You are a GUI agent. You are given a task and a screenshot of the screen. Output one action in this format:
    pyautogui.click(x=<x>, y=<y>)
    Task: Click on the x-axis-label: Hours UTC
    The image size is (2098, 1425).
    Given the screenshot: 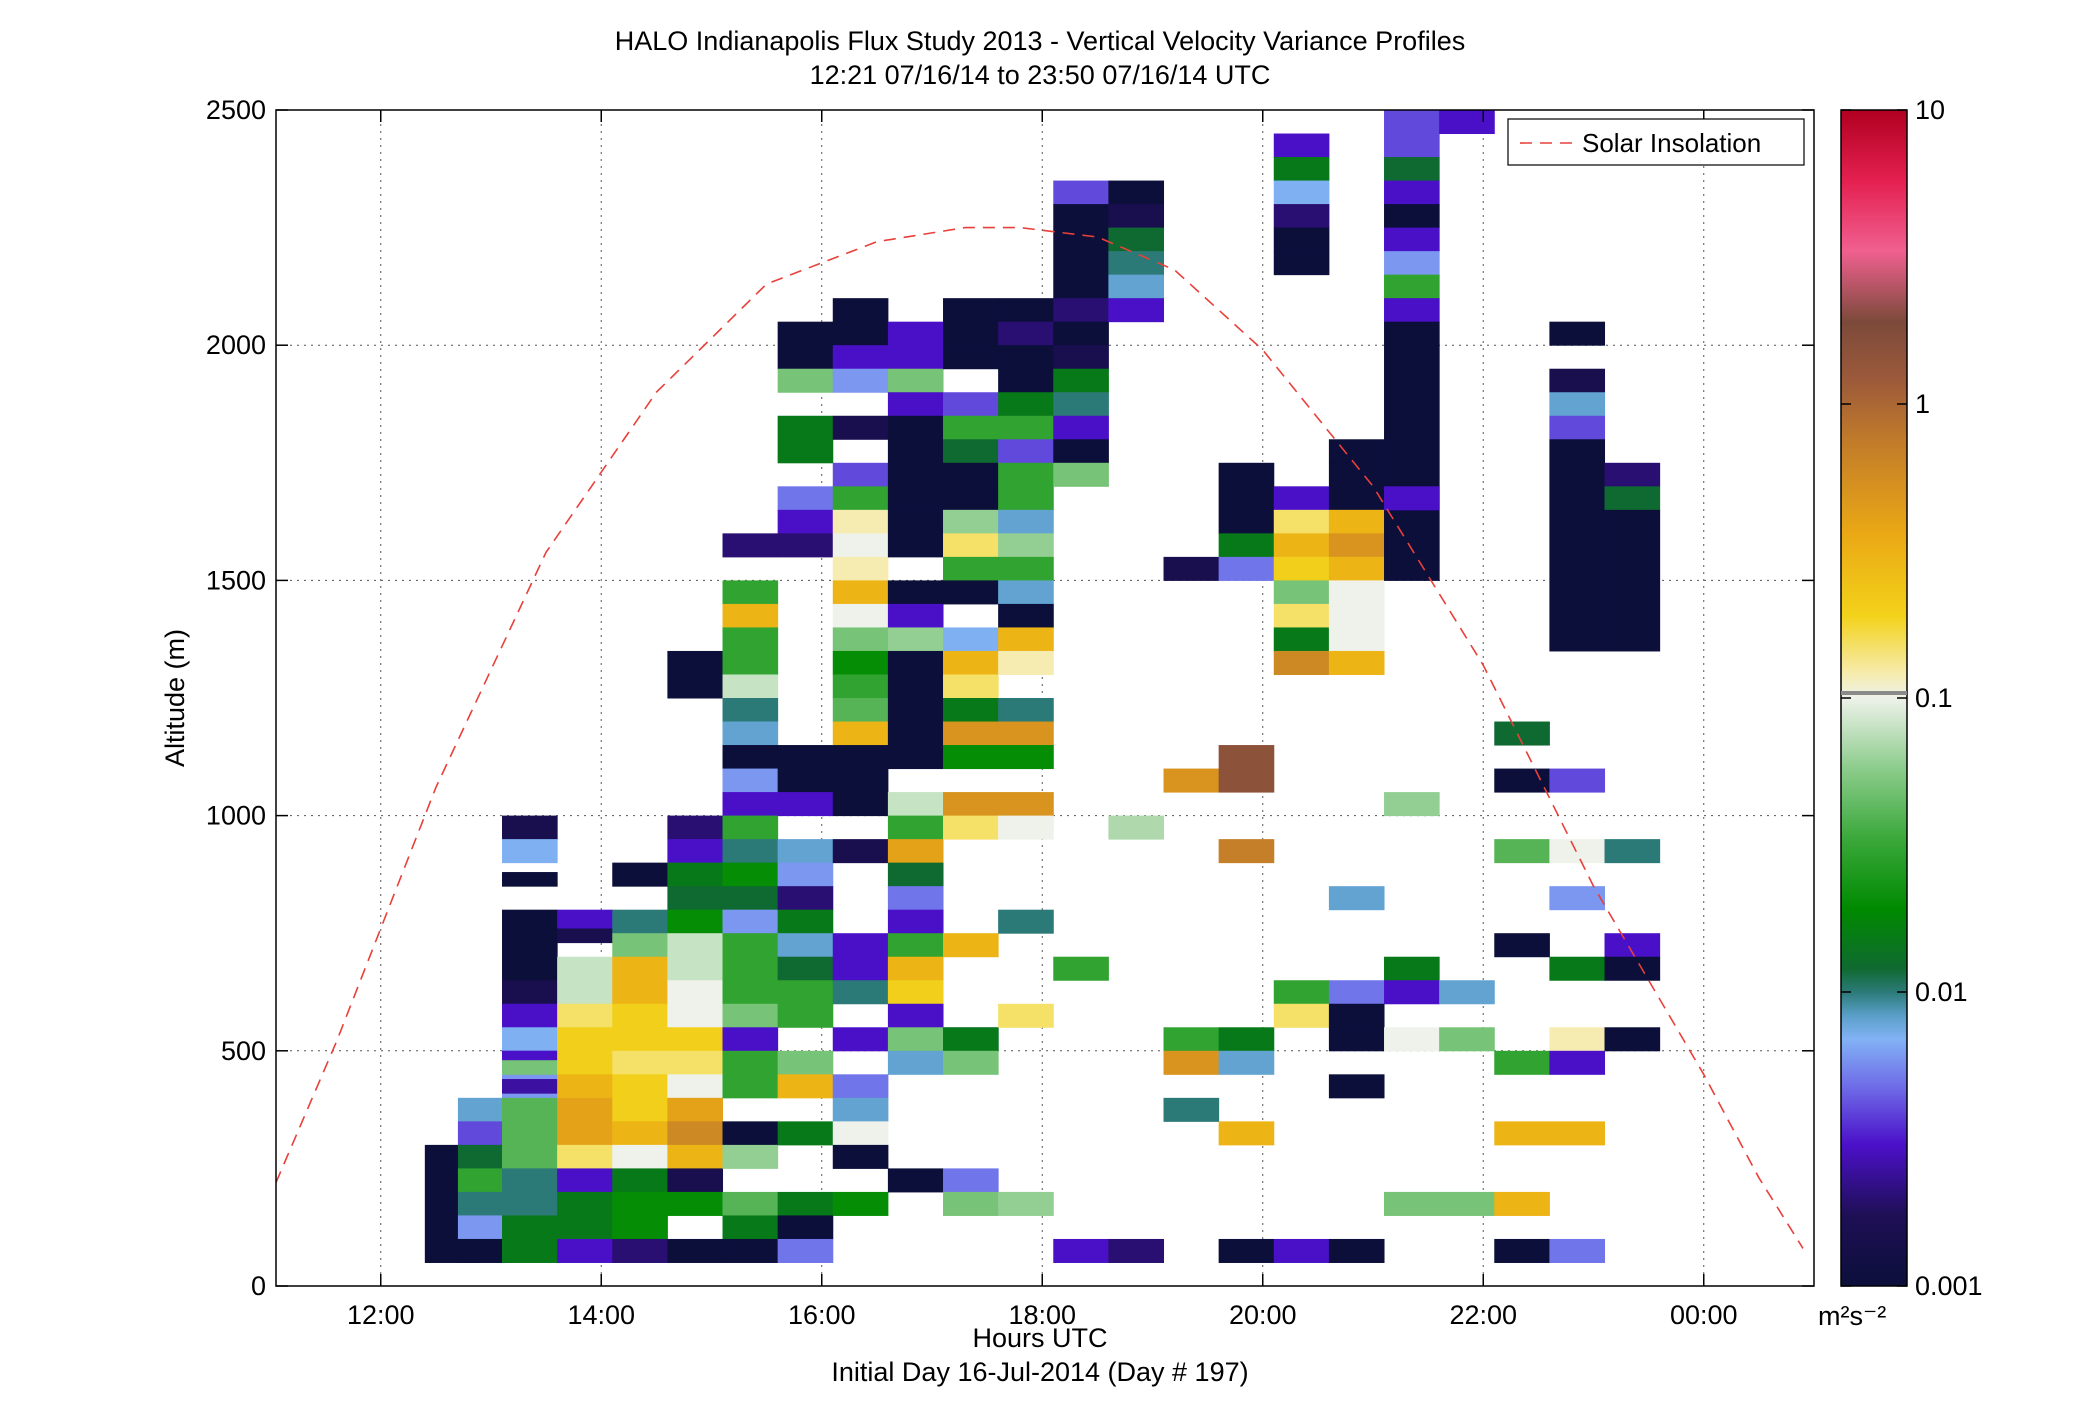 What is the action you would take?
    pyautogui.click(x=1039, y=1338)
    